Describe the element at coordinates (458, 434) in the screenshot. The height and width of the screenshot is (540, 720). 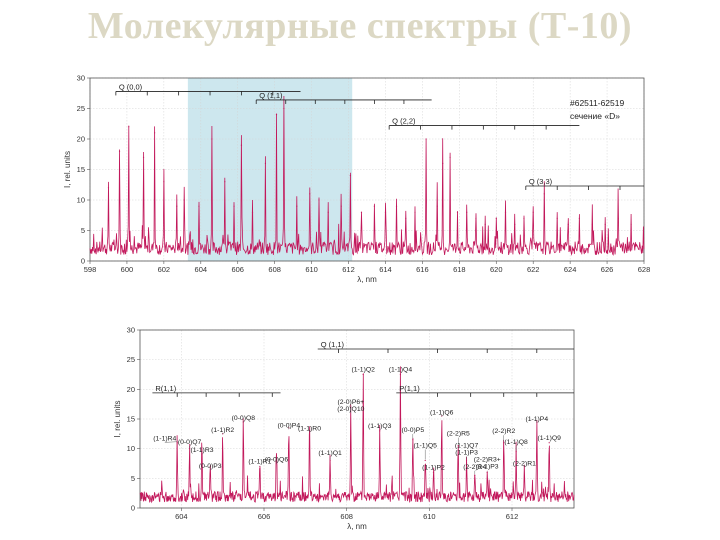
I see `peak-label: (2-2)R5` at that location.